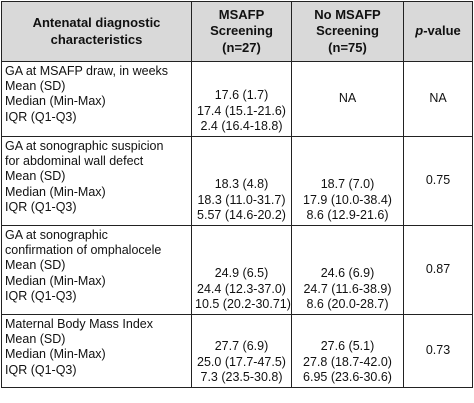 The height and width of the screenshot is (403, 474). I want to click on msafp-value: 17.6 (1.7), so click(241, 95).